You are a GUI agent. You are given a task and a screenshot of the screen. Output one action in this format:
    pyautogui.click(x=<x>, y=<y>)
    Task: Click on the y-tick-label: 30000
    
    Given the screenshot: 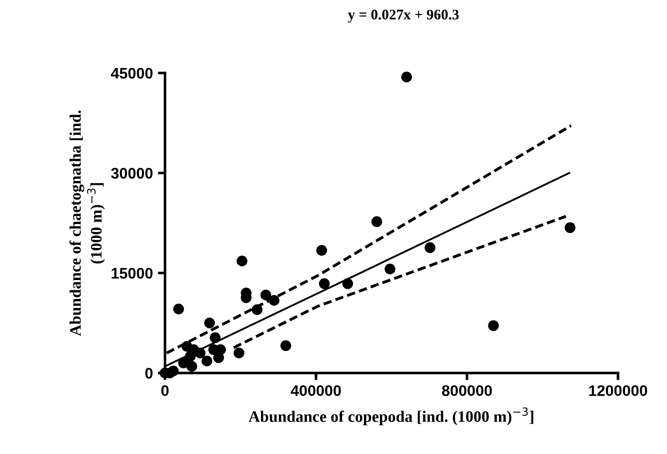 What is the action you would take?
    pyautogui.click(x=132, y=173)
    